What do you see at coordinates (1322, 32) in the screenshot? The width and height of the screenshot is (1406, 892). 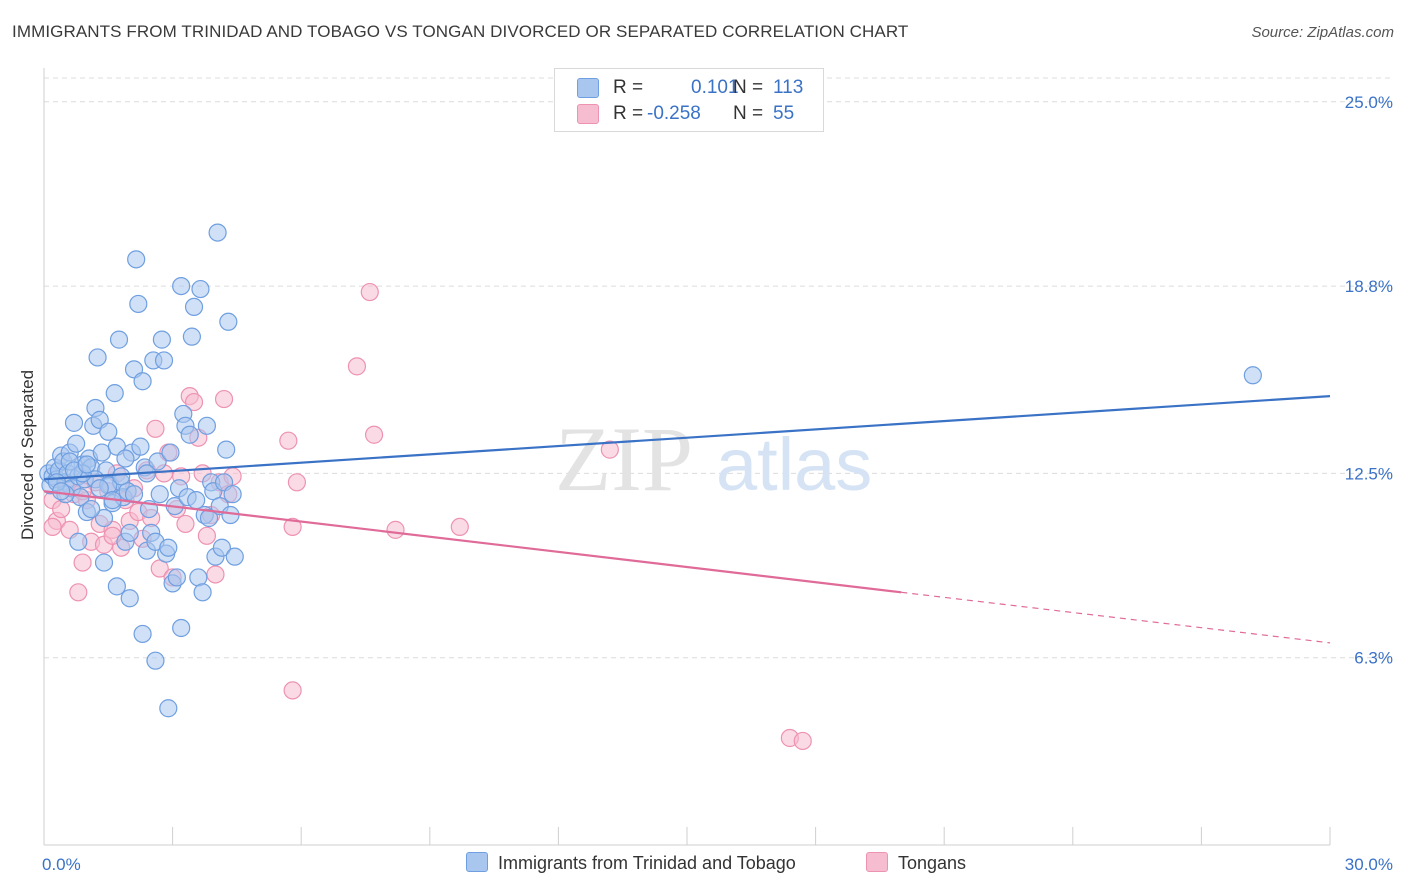 I see `chart-source: Source: ZipAtlas.com` at bounding box center [1322, 32].